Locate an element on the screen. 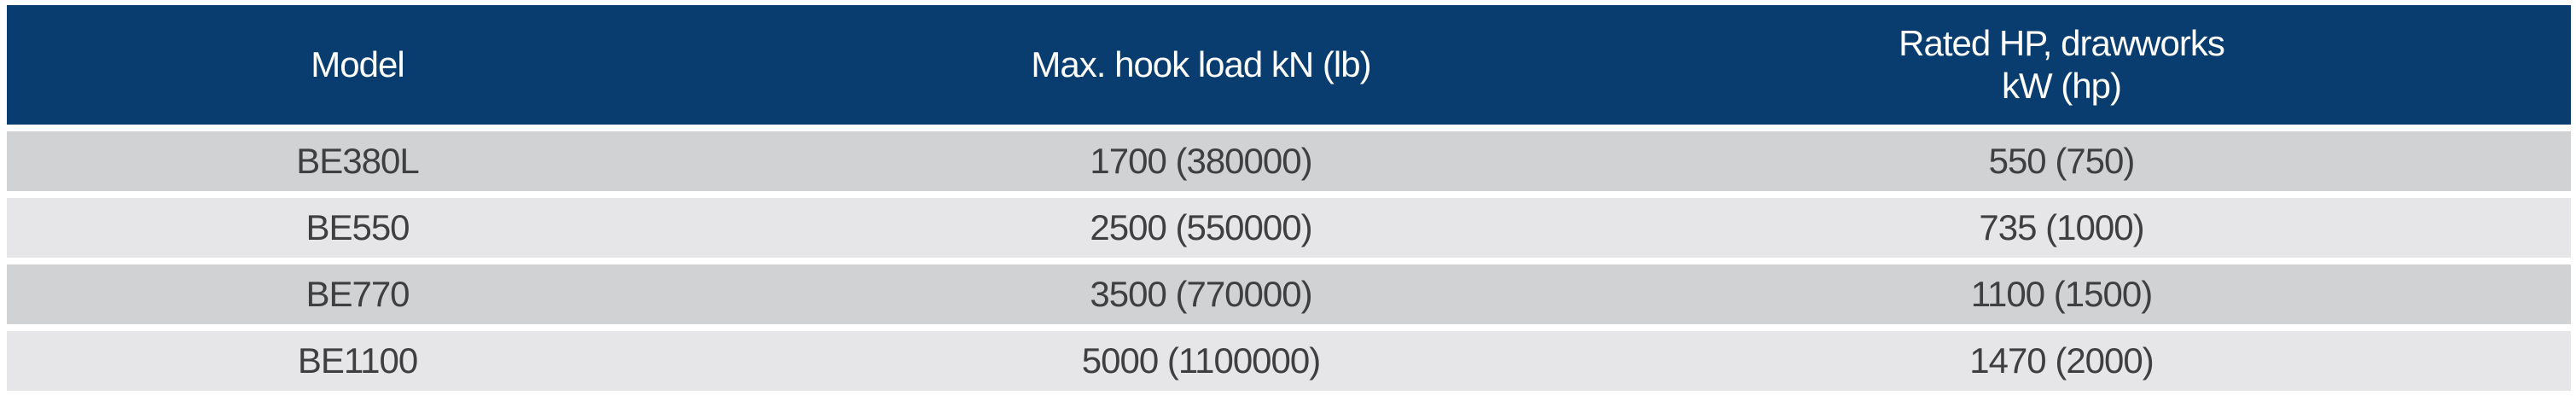 Image resolution: width=2576 pixels, height=401 pixels. table-row: BE770 3500 (770000) 1100 (1500) is located at coordinates (1289, 294).